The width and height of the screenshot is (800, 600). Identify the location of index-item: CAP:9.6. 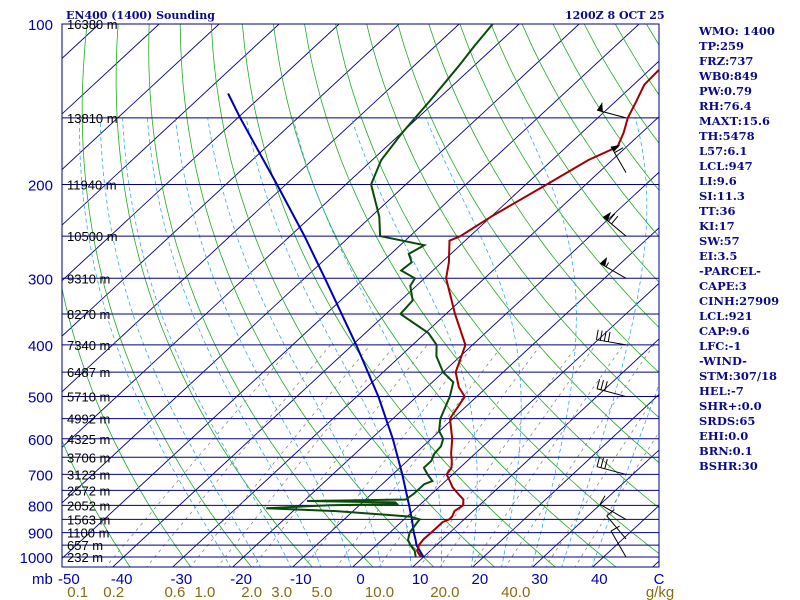
(724, 331).